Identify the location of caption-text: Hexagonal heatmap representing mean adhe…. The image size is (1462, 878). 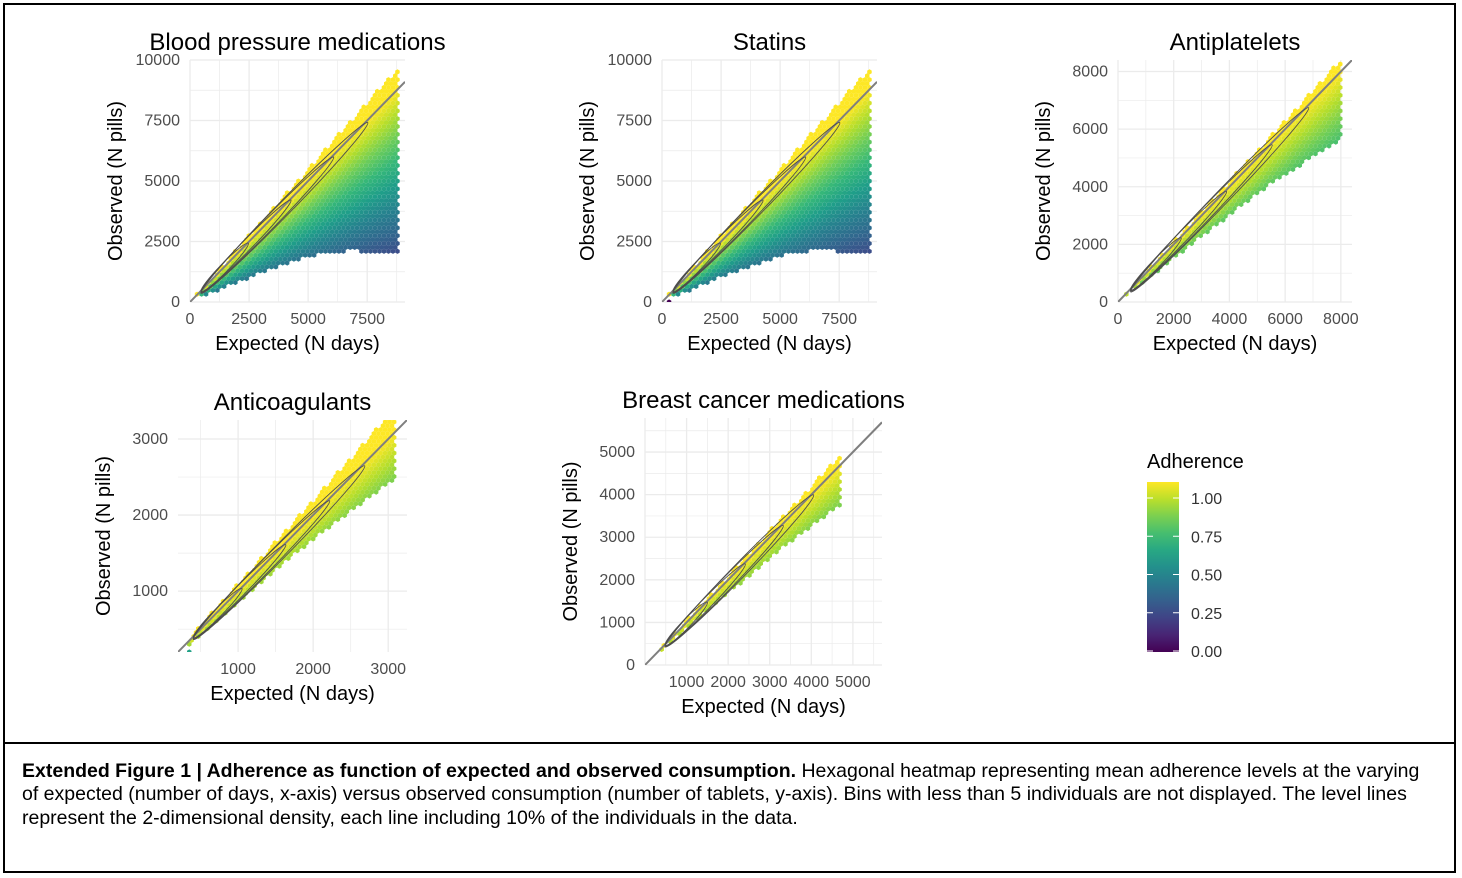
(721, 794).